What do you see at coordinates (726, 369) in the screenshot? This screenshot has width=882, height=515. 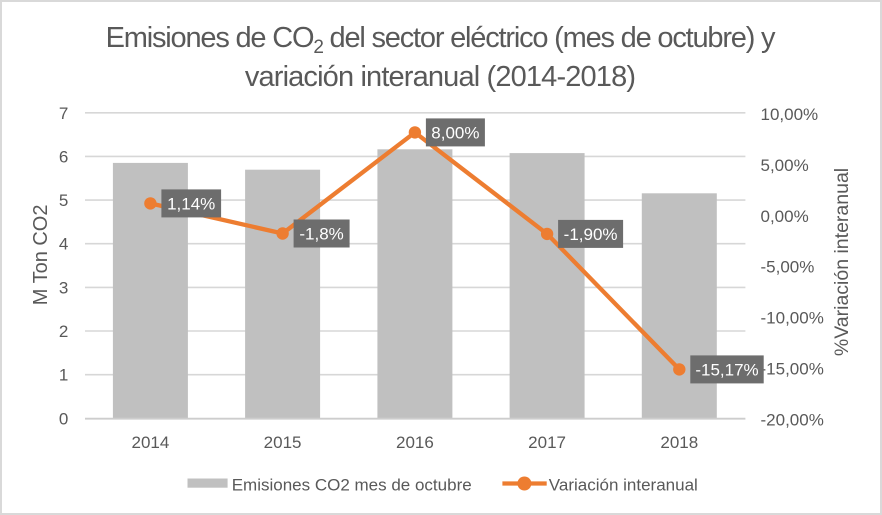 I see `svg-text: -15,17%` at bounding box center [726, 369].